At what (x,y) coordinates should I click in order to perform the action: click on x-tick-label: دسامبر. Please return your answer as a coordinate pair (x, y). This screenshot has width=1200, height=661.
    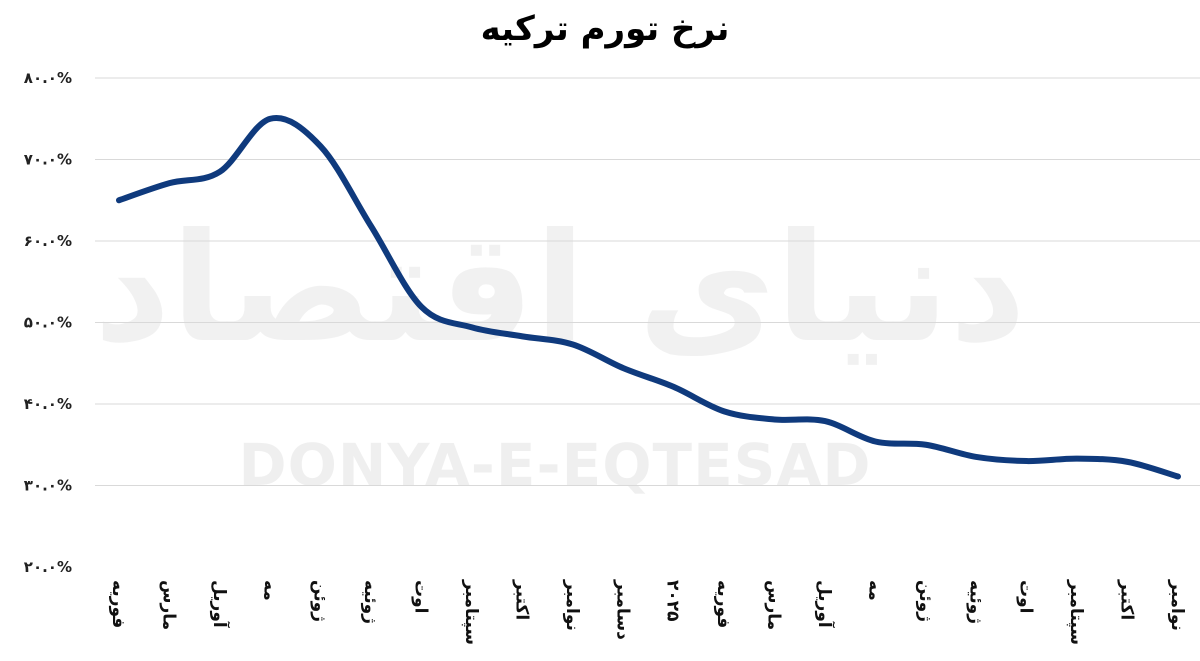
    Looking at the image, I should click on (622, 609).